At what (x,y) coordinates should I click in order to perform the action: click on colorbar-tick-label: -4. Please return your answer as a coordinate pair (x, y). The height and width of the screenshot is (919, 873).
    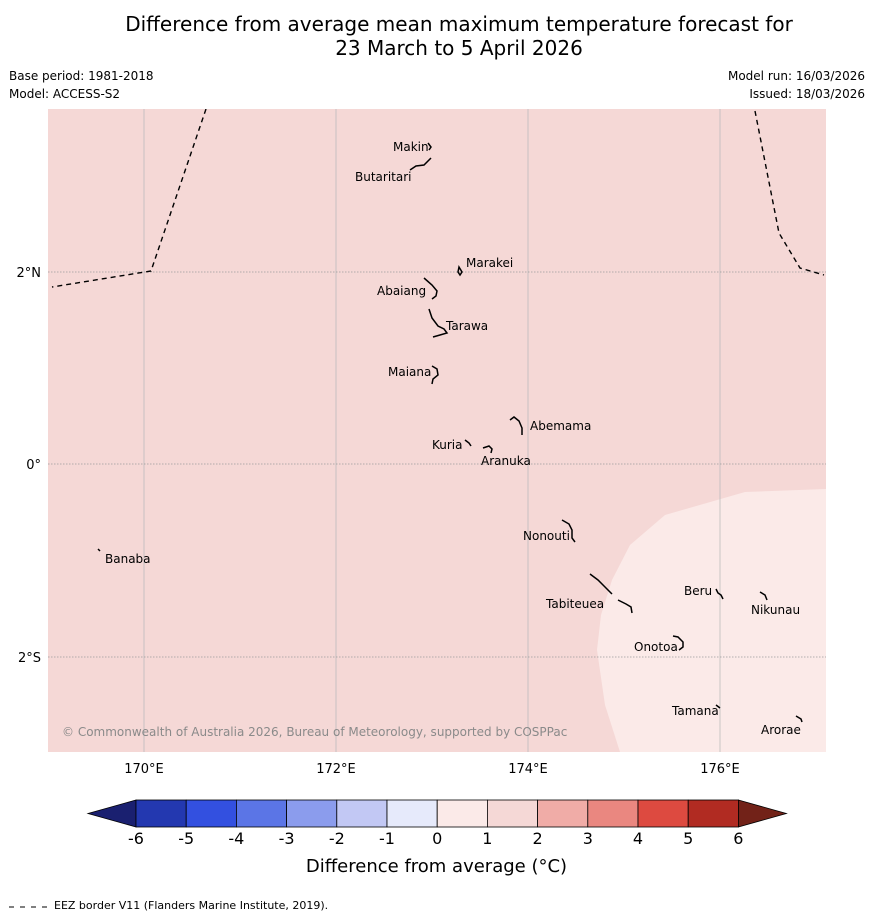
    Looking at the image, I should click on (236, 838).